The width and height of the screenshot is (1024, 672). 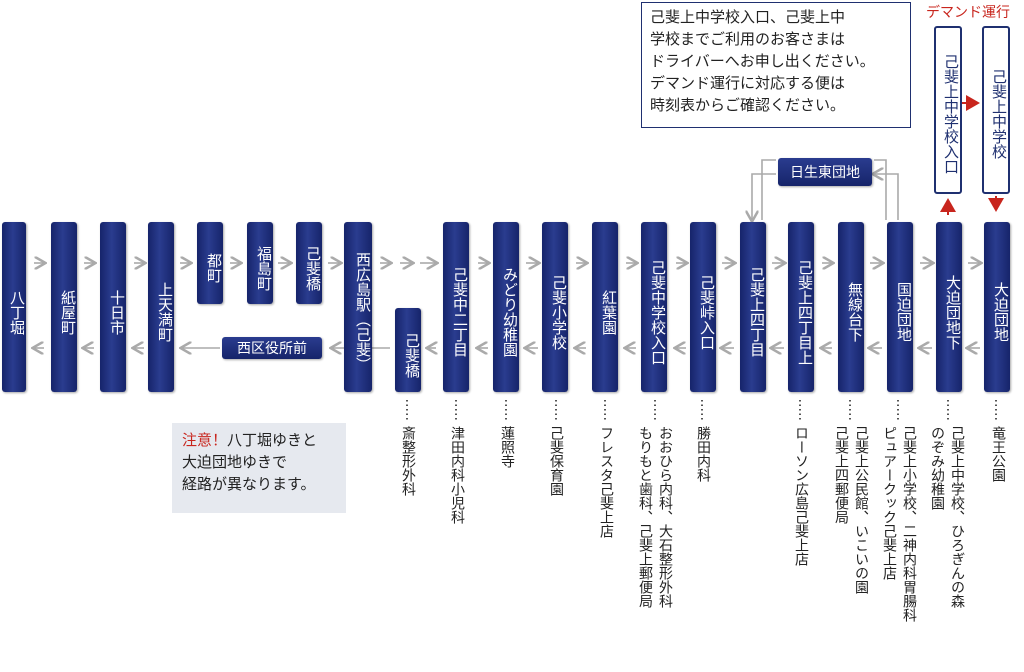 I want to click on landmark-koinaka2: 津田内科小児科, so click(x=457, y=475).